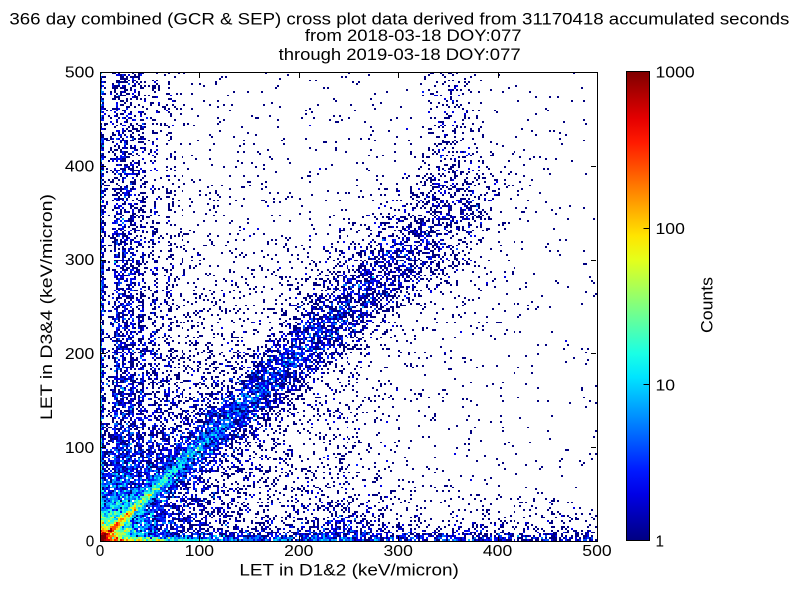  I want to click on svg-text: LET in D1&2 (keV/micron), so click(348, 569).